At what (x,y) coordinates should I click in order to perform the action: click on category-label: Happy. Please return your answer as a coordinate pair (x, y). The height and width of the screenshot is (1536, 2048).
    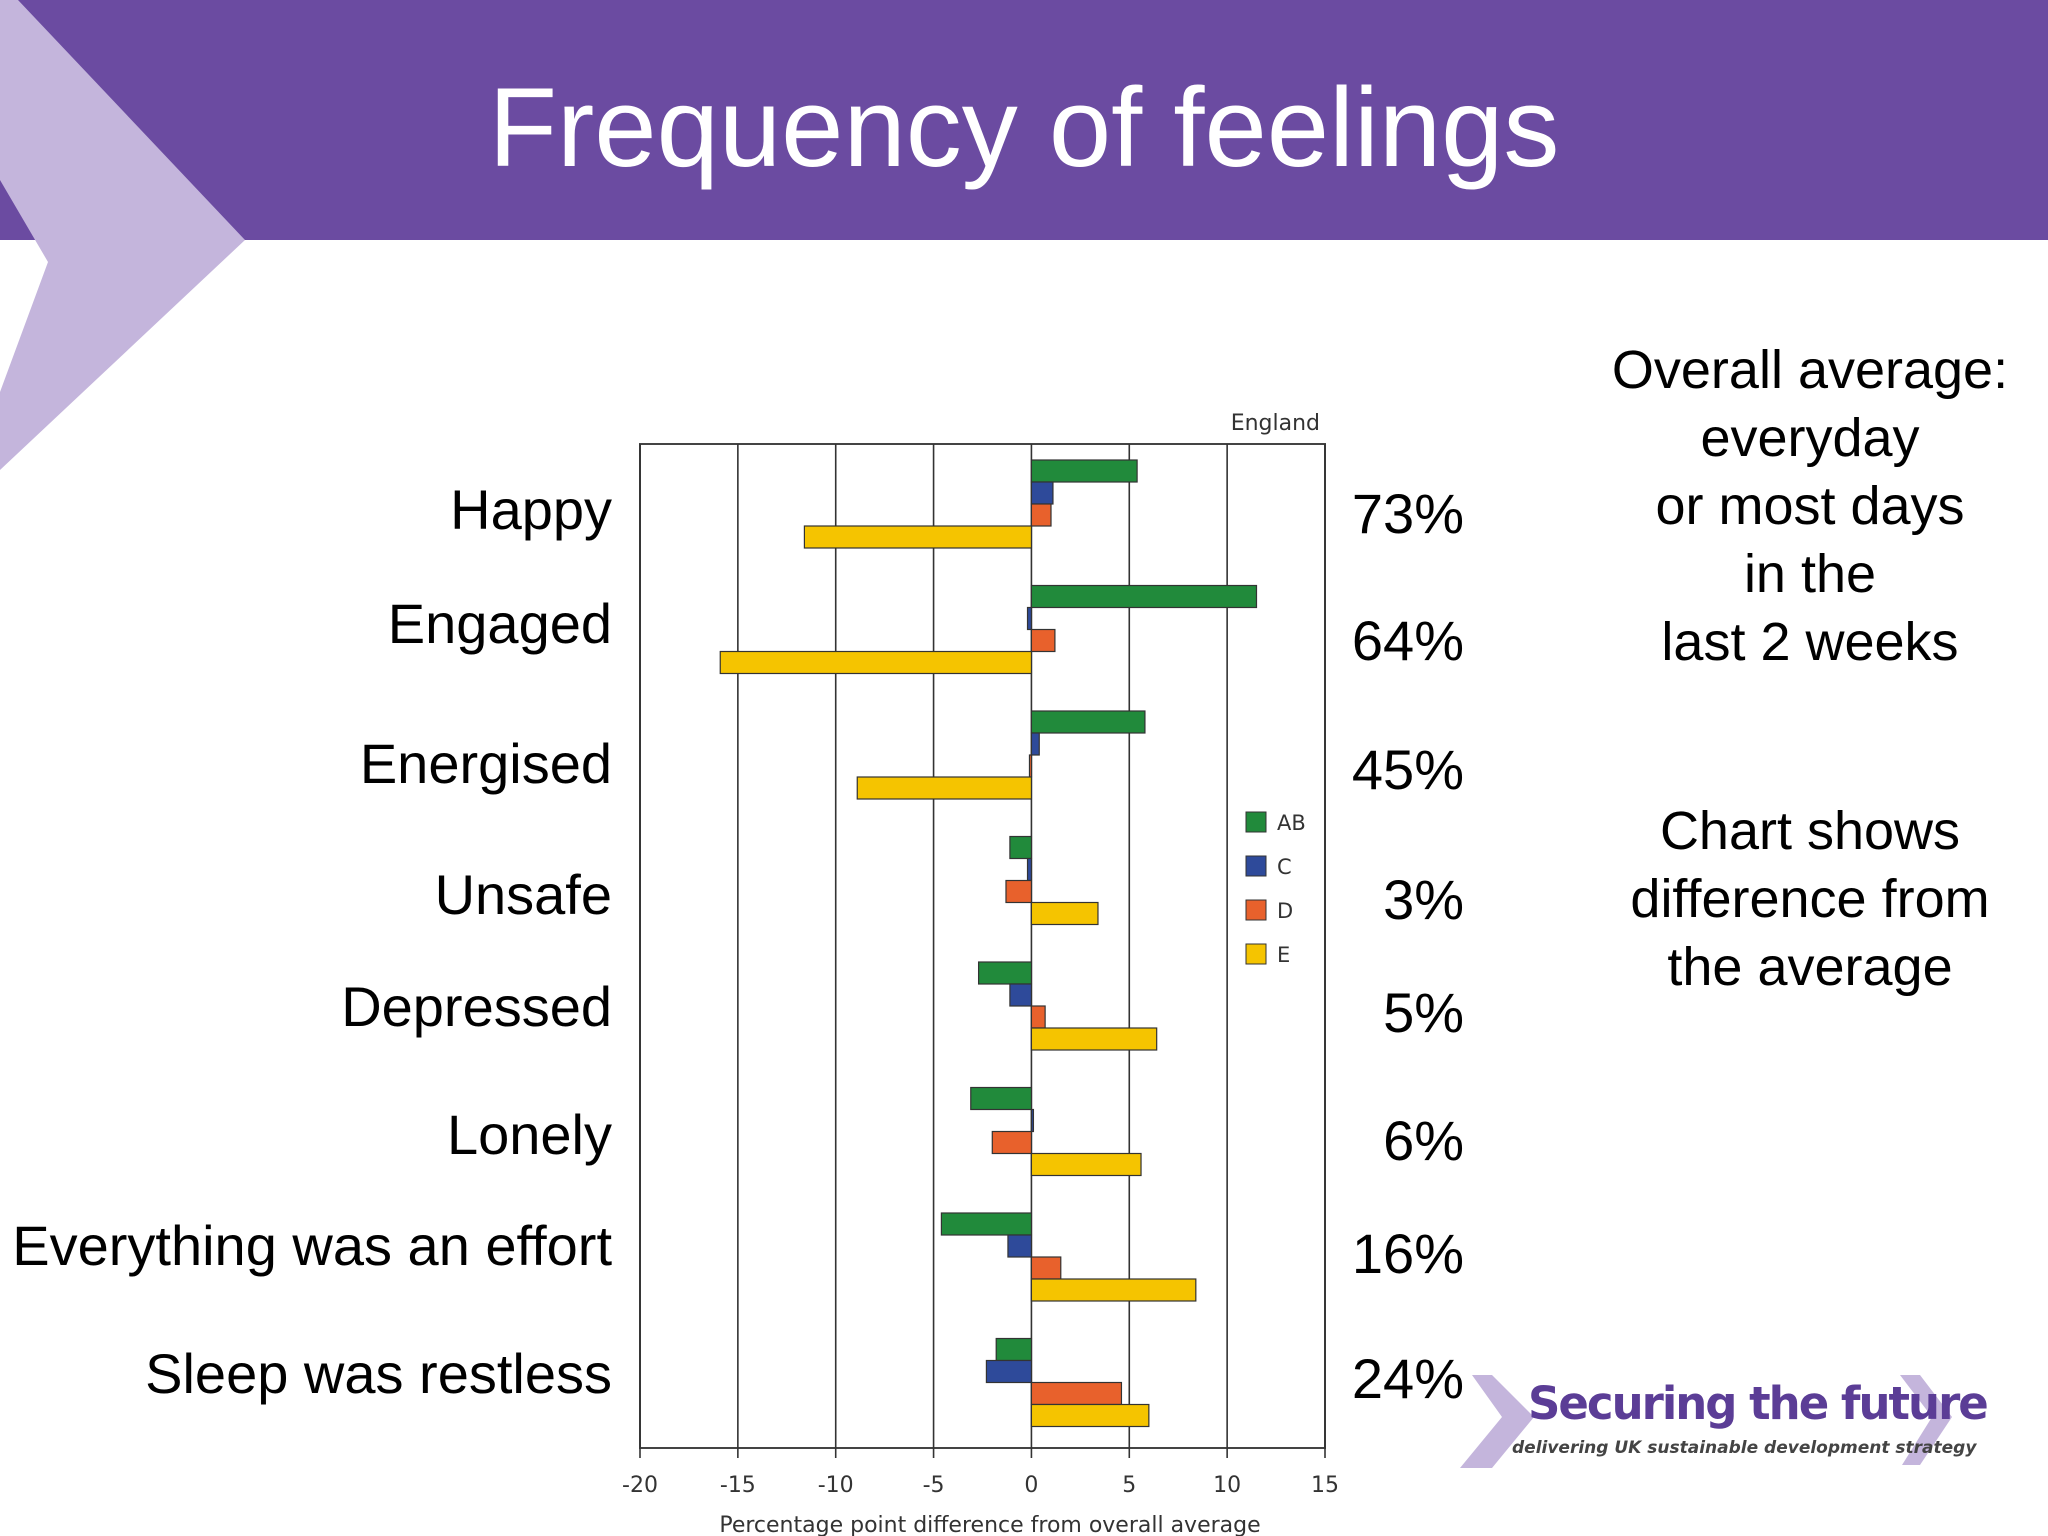
    Looking at the image, I should click on (531, 509).